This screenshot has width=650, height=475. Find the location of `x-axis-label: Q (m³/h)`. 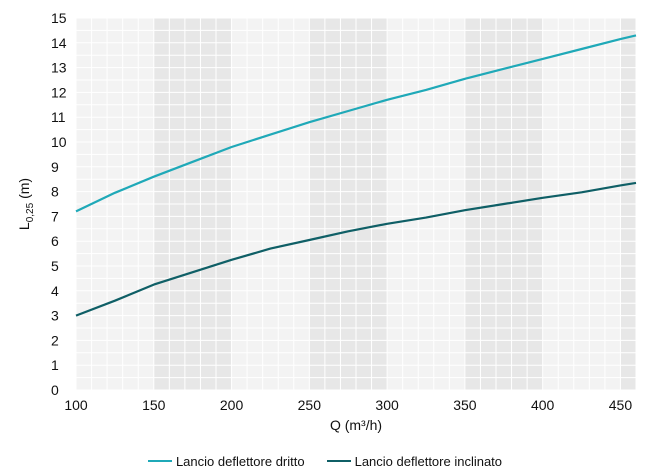

x-axis-label: Q (m³/h) is located at coordinates (356, 425).